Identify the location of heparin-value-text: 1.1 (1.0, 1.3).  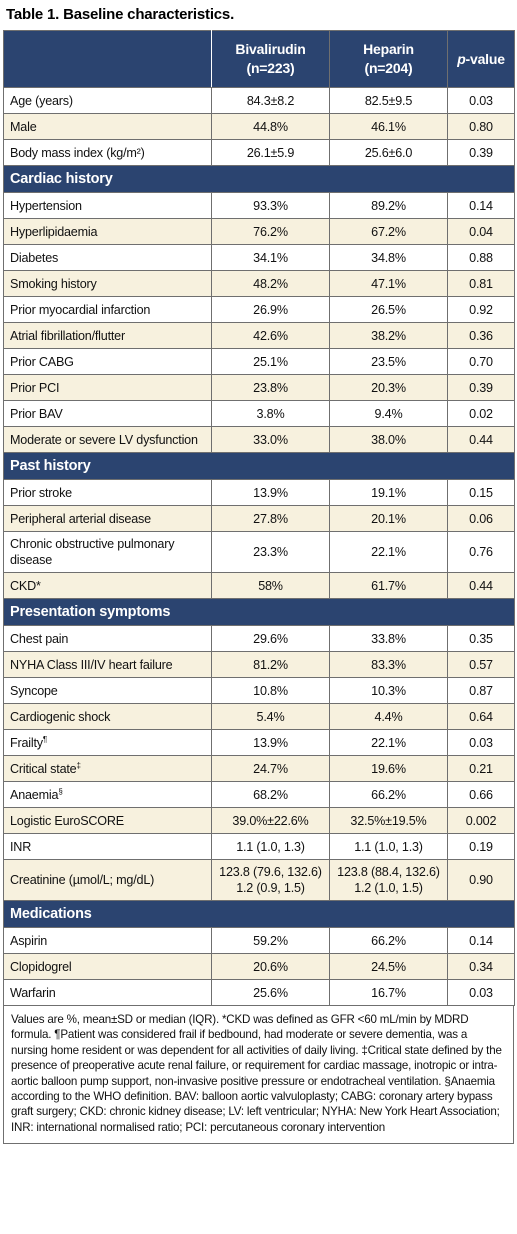
(388, 846).